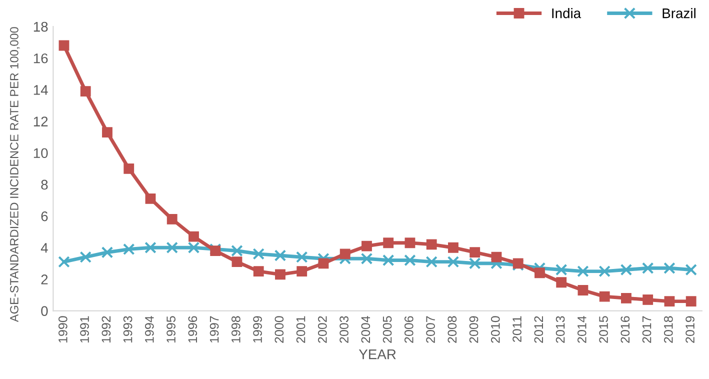 The height and width of the screenshot is (379, 709). I want to click on x-tick-label: 1990, so click(63, 329).